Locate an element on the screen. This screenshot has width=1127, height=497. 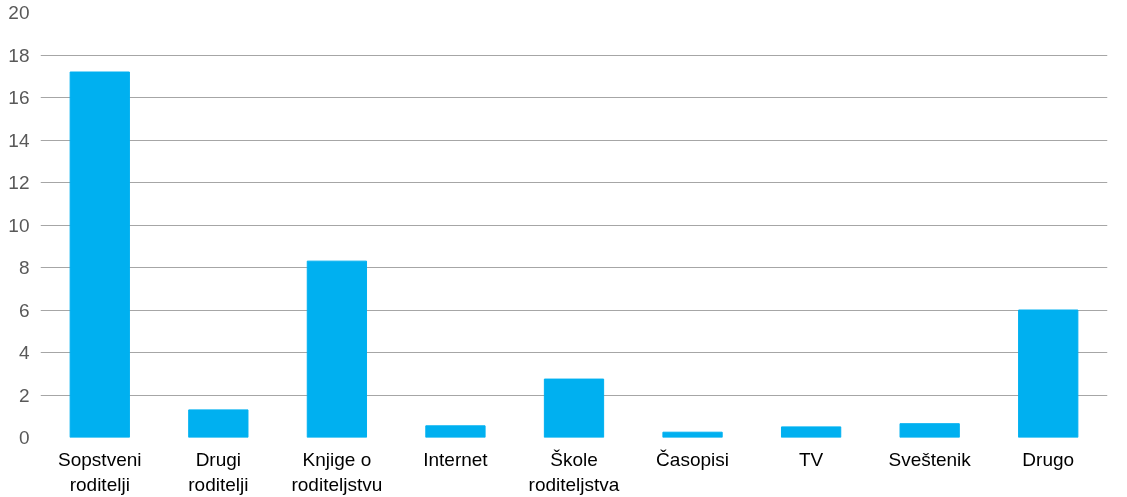
y-tick-label: 4 is located at coordinates (24, 352).